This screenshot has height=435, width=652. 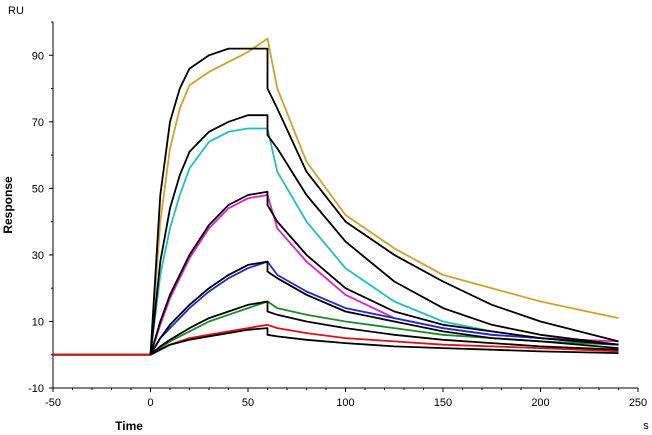 What do you see at coordinates (646, 426) in the screenshot?
I see `x-unit-label: s` at bounding box center [646, 426].